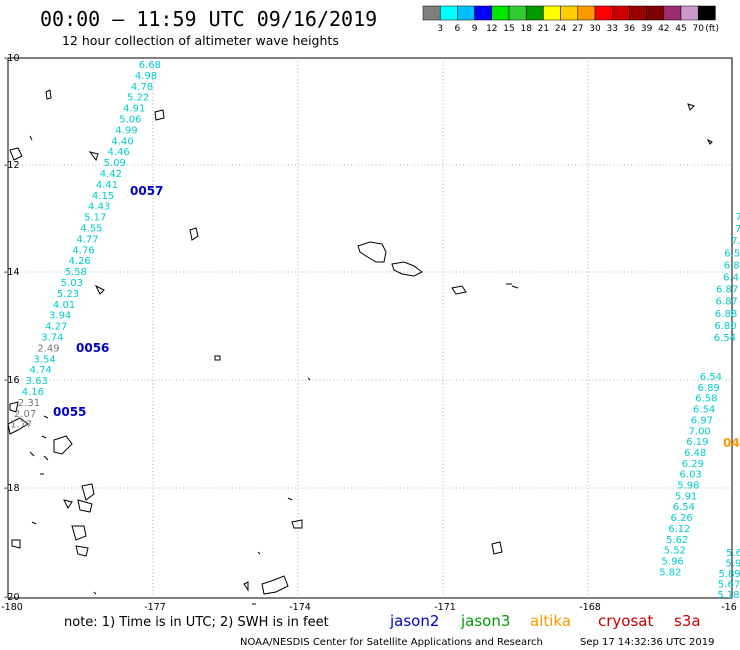  What do you see at coordinates (733, 553) in the screenshot?
I see `wave-height-value: 5.6` at bounding box center [733, 553].